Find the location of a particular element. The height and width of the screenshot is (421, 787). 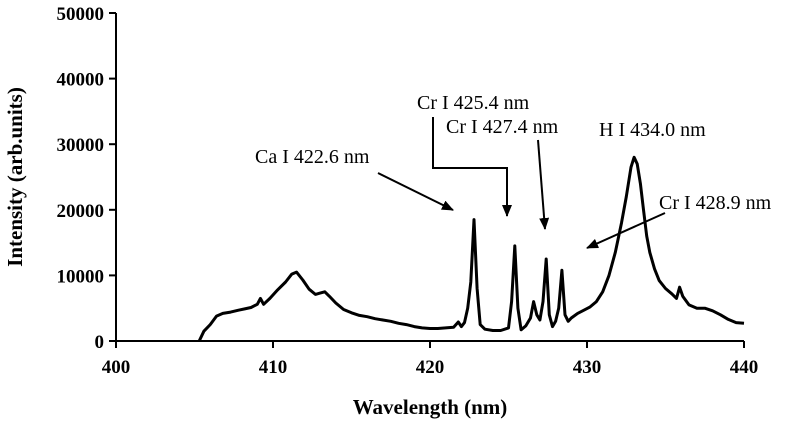

x-ticks: 400 410 420 430 440 is located at coordinates (430, 359).